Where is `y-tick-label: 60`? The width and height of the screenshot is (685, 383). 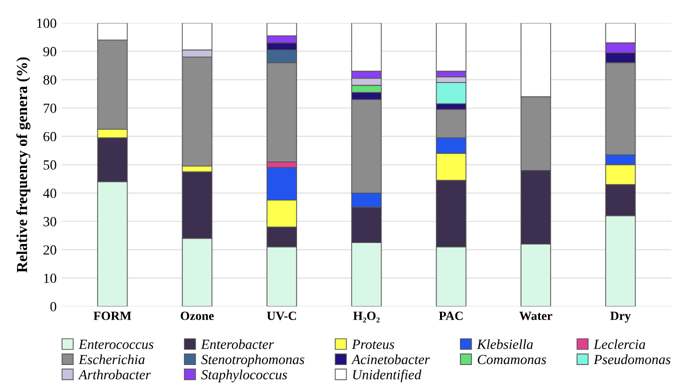
y-tick-label: 60 is located at coordinates (49, 137).